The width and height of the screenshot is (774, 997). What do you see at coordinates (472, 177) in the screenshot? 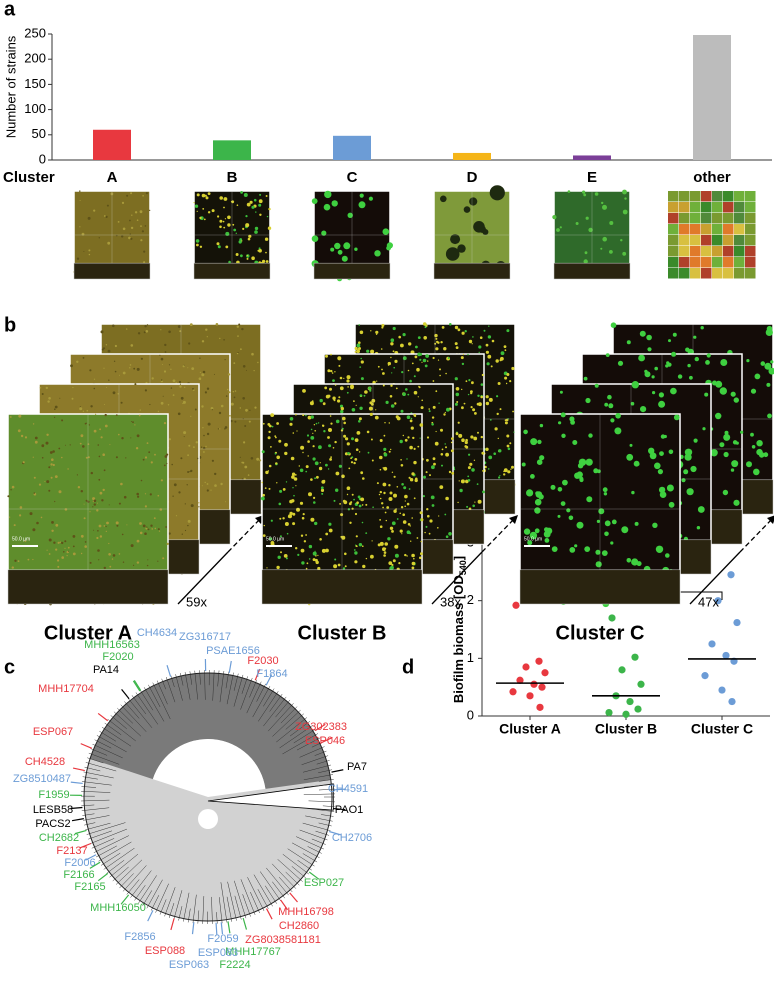
I see `x-tick-label: D` at bounding box center [472, 177].